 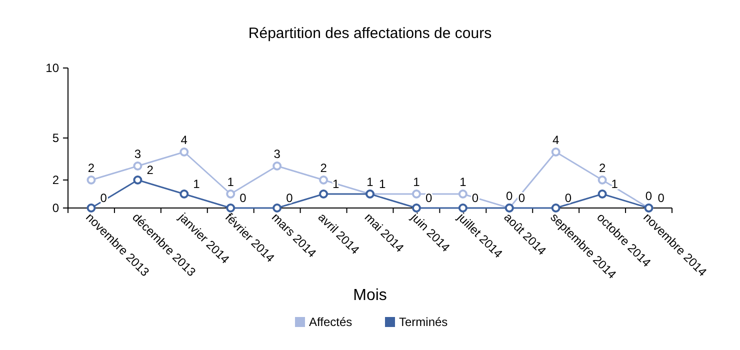 What do you see at coordinates (370, 295) in the screenshot?
I see `x-axis-title: Mois` at bounding box center [370, 295].